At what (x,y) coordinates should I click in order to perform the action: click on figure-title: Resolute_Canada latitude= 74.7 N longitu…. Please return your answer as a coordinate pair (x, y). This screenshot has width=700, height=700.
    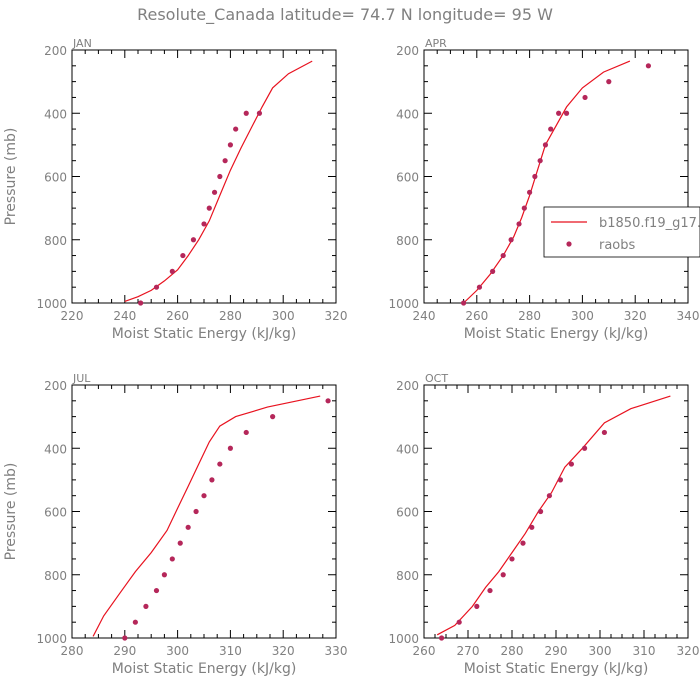
    Looking at the image, I should click on (345, 15).